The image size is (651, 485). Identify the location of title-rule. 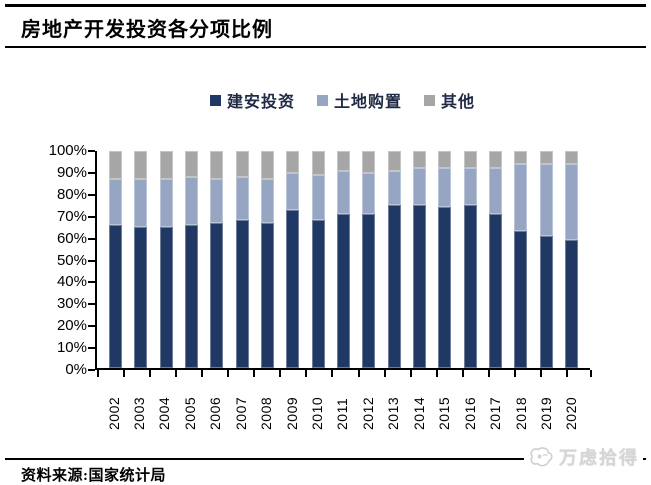
(325, 47).